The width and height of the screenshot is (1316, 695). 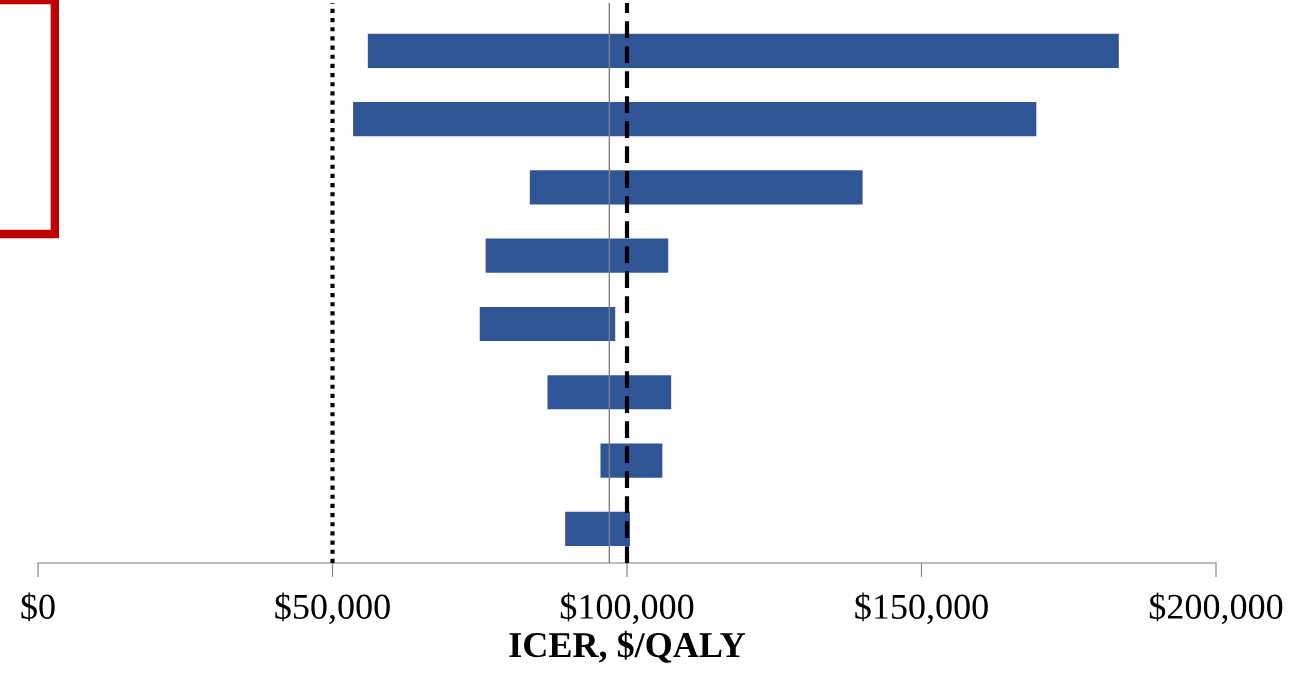 What do you see at coordinates (38, 607) in the screenshot?
I see `x-tick-label: $0` at bounding box center [38, 607].